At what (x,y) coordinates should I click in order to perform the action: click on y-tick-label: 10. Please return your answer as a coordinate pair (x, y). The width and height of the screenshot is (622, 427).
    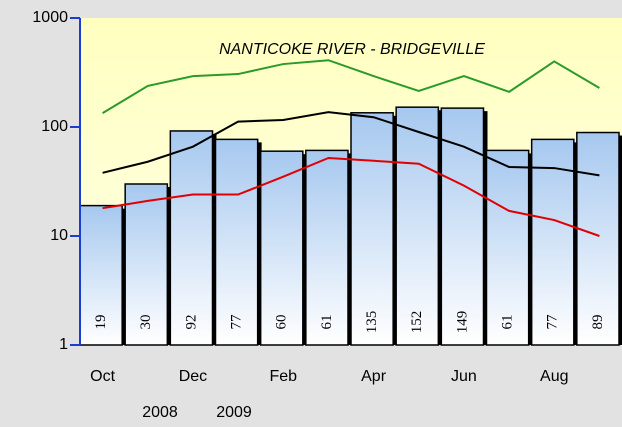
    Looking at the image, I should click on (59, 235).